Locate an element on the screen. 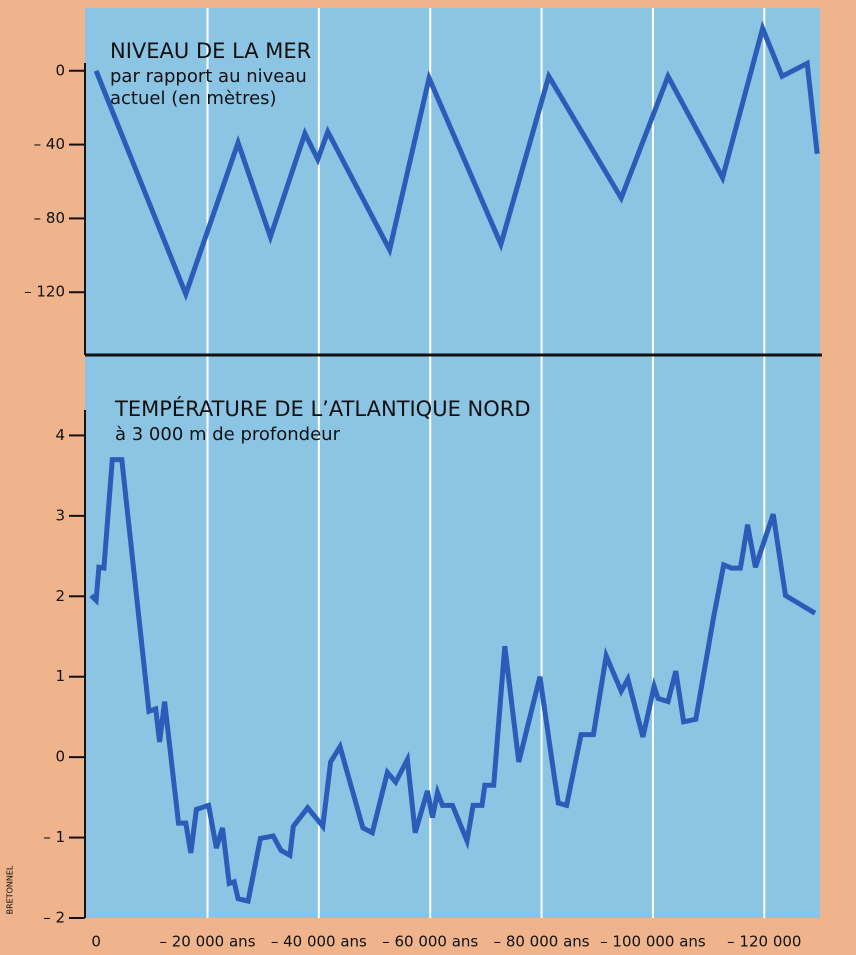  chart-subtitle: actuel (en mètres) is located at coordinates (193, 98).